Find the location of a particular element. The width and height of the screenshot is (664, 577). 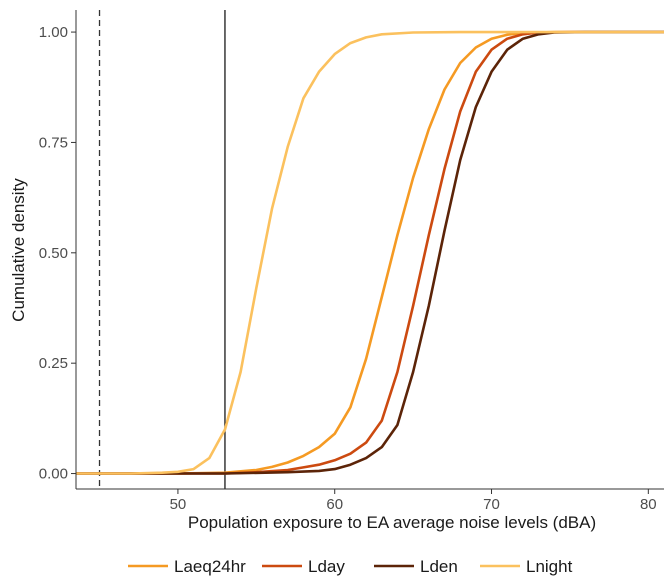

y-tick-label: 1.00 is located at coordinates (53, 32).